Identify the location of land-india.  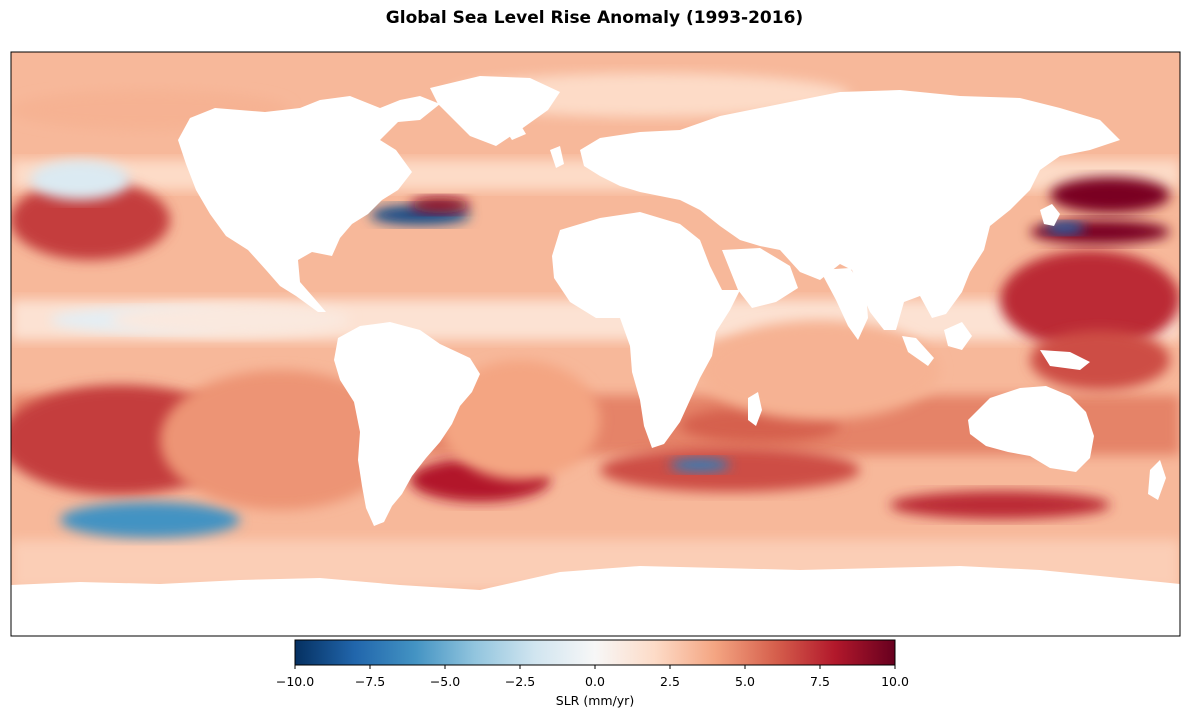
(844, 304).